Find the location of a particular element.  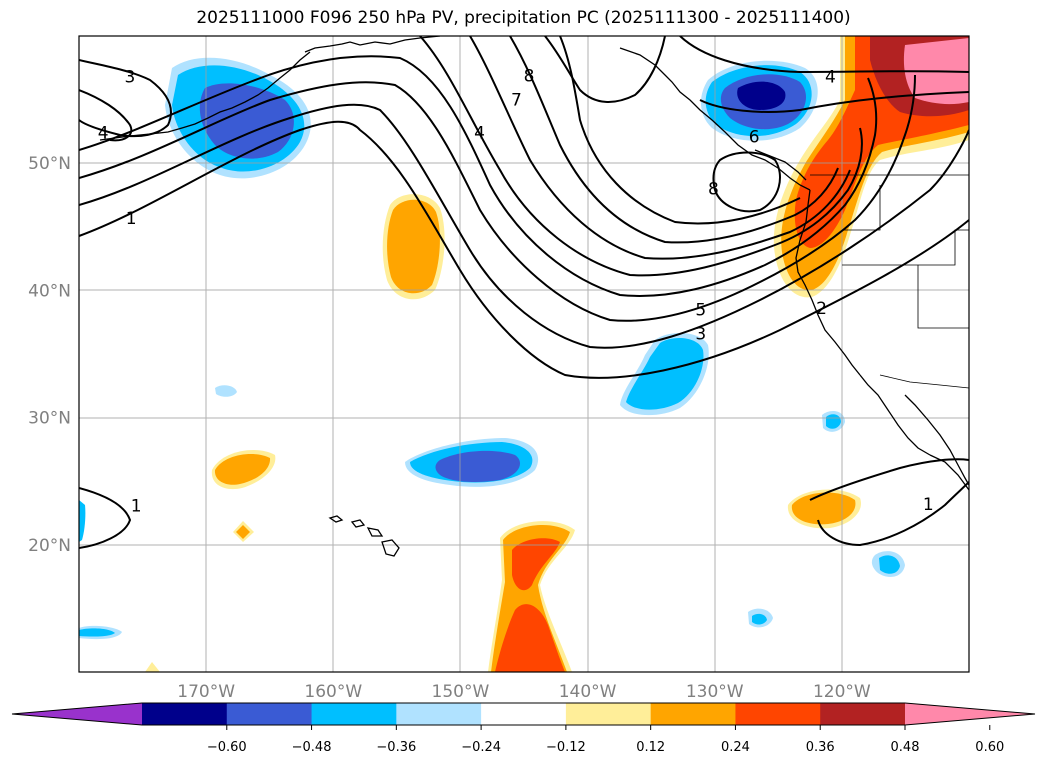

lon-label: 150°W is located at coordinates (461, 692).